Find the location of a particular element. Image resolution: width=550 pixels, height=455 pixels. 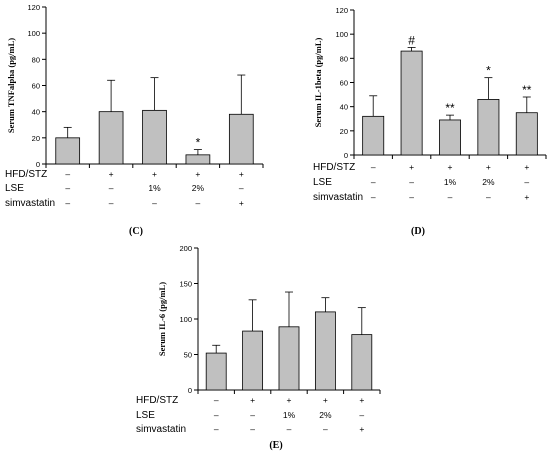

panel-label: (C) is located at coordinates (136, 231).